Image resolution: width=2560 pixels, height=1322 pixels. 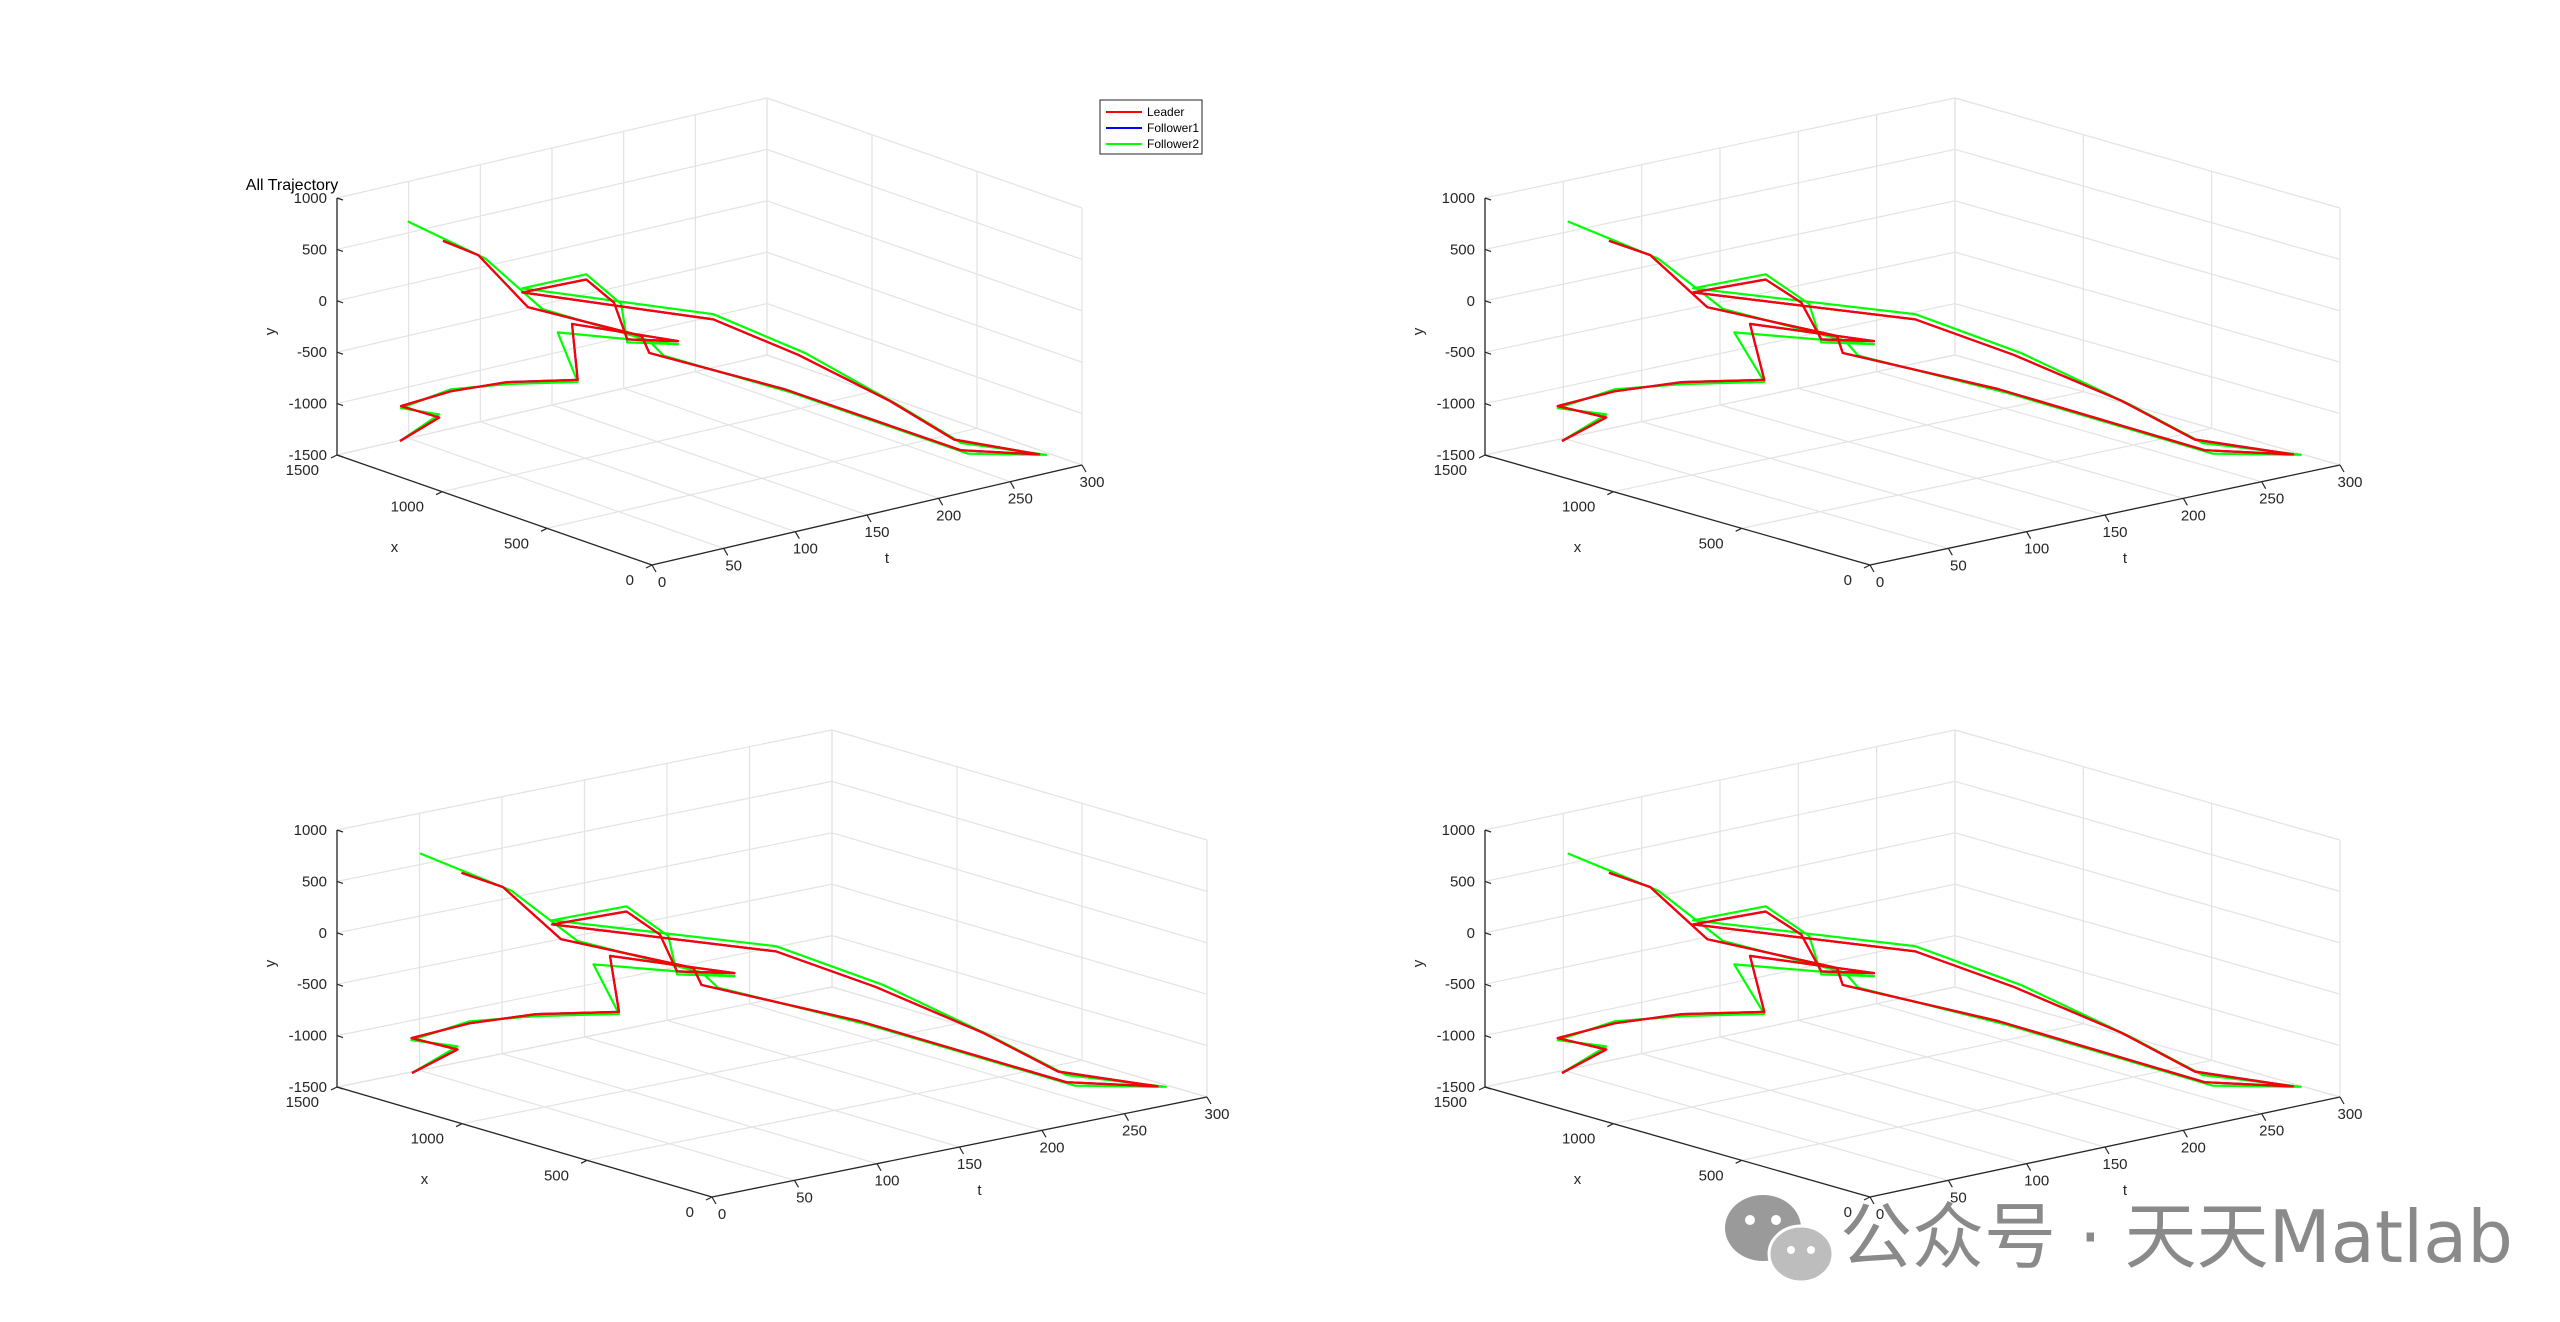 What do you see at coordinates (1151, 127) in the screenshot?
I see `legend: Leader Follower1 Follower2` at bounding box center [1151, 127].